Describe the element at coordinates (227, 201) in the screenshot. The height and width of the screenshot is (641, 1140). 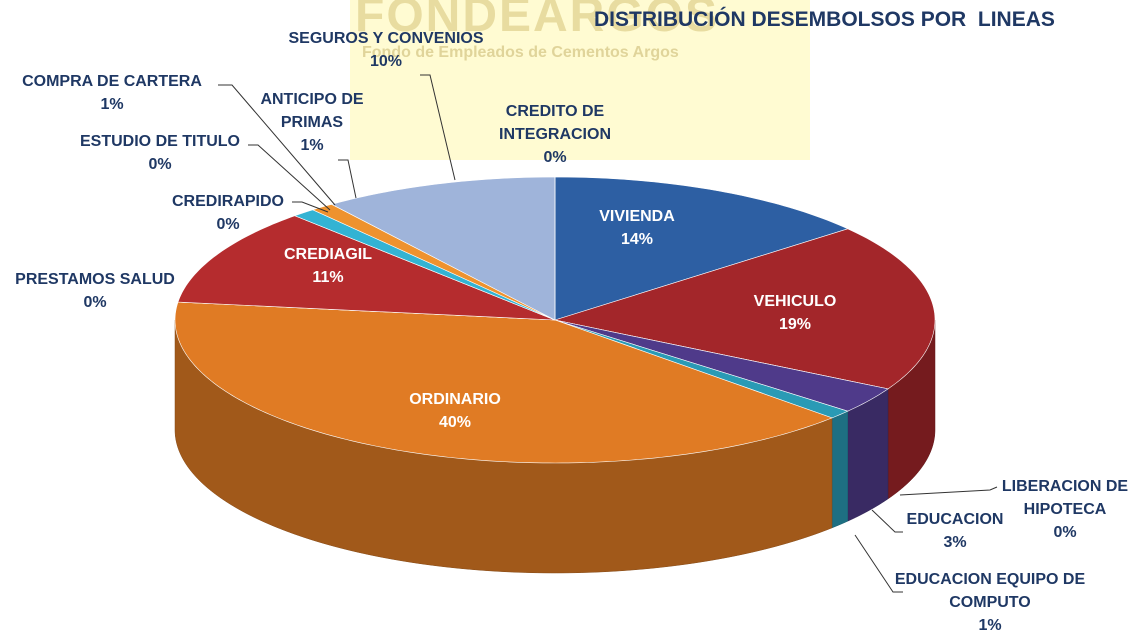
I see `category-label: CREDIRAPIDO` at that location.